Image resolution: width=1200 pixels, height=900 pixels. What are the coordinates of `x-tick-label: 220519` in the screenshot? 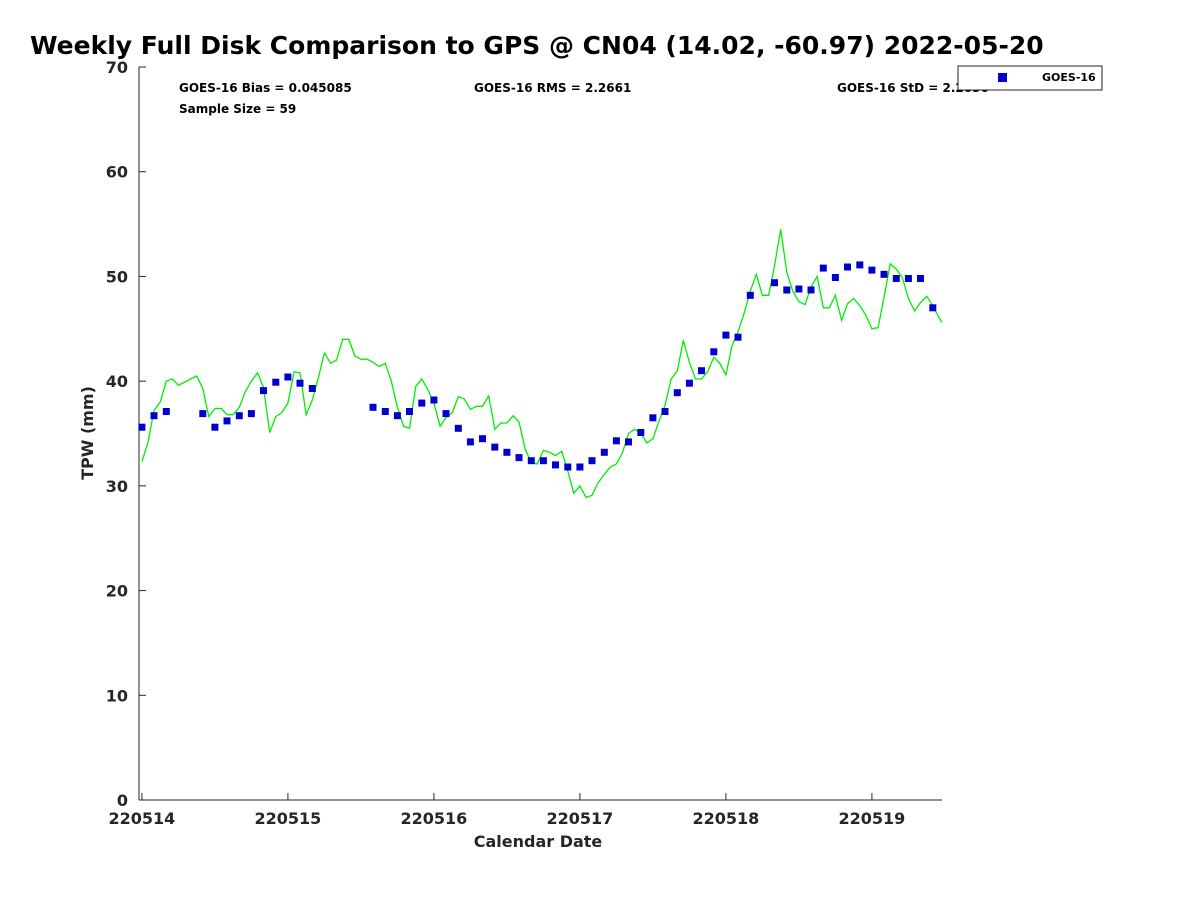 It's located at (872, 818).